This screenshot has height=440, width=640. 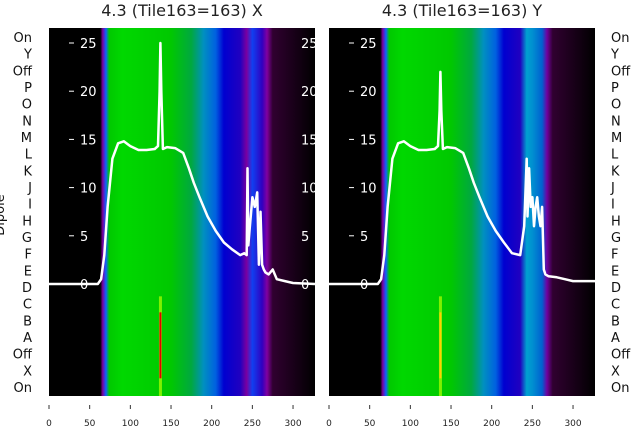 I want to click on panel-title-y: 4.3 (Tile163=163) Y, so click(x=462, y=10).